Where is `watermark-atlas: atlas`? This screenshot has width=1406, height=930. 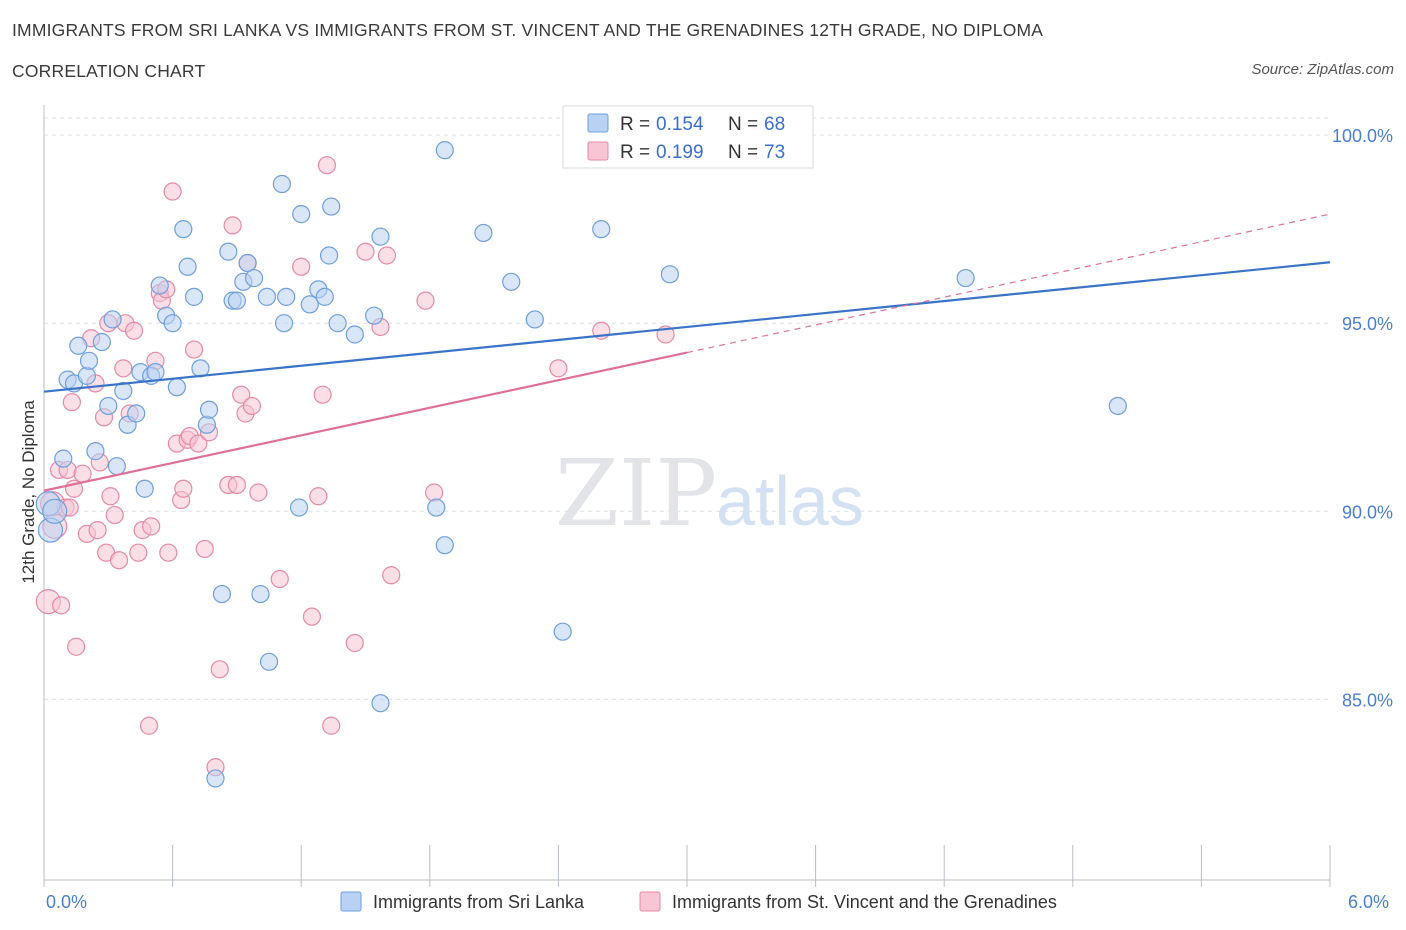
watermark-atlas: atlas is located at coordinates (790, 501).